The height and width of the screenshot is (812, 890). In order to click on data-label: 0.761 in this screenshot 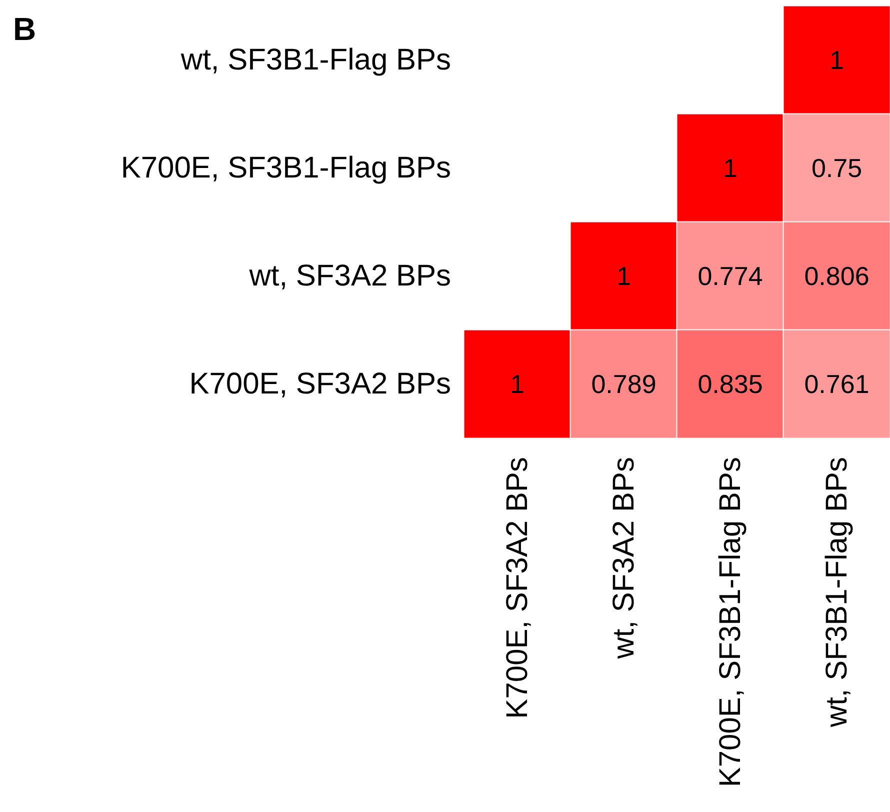, I will do `click(837, 384)`.